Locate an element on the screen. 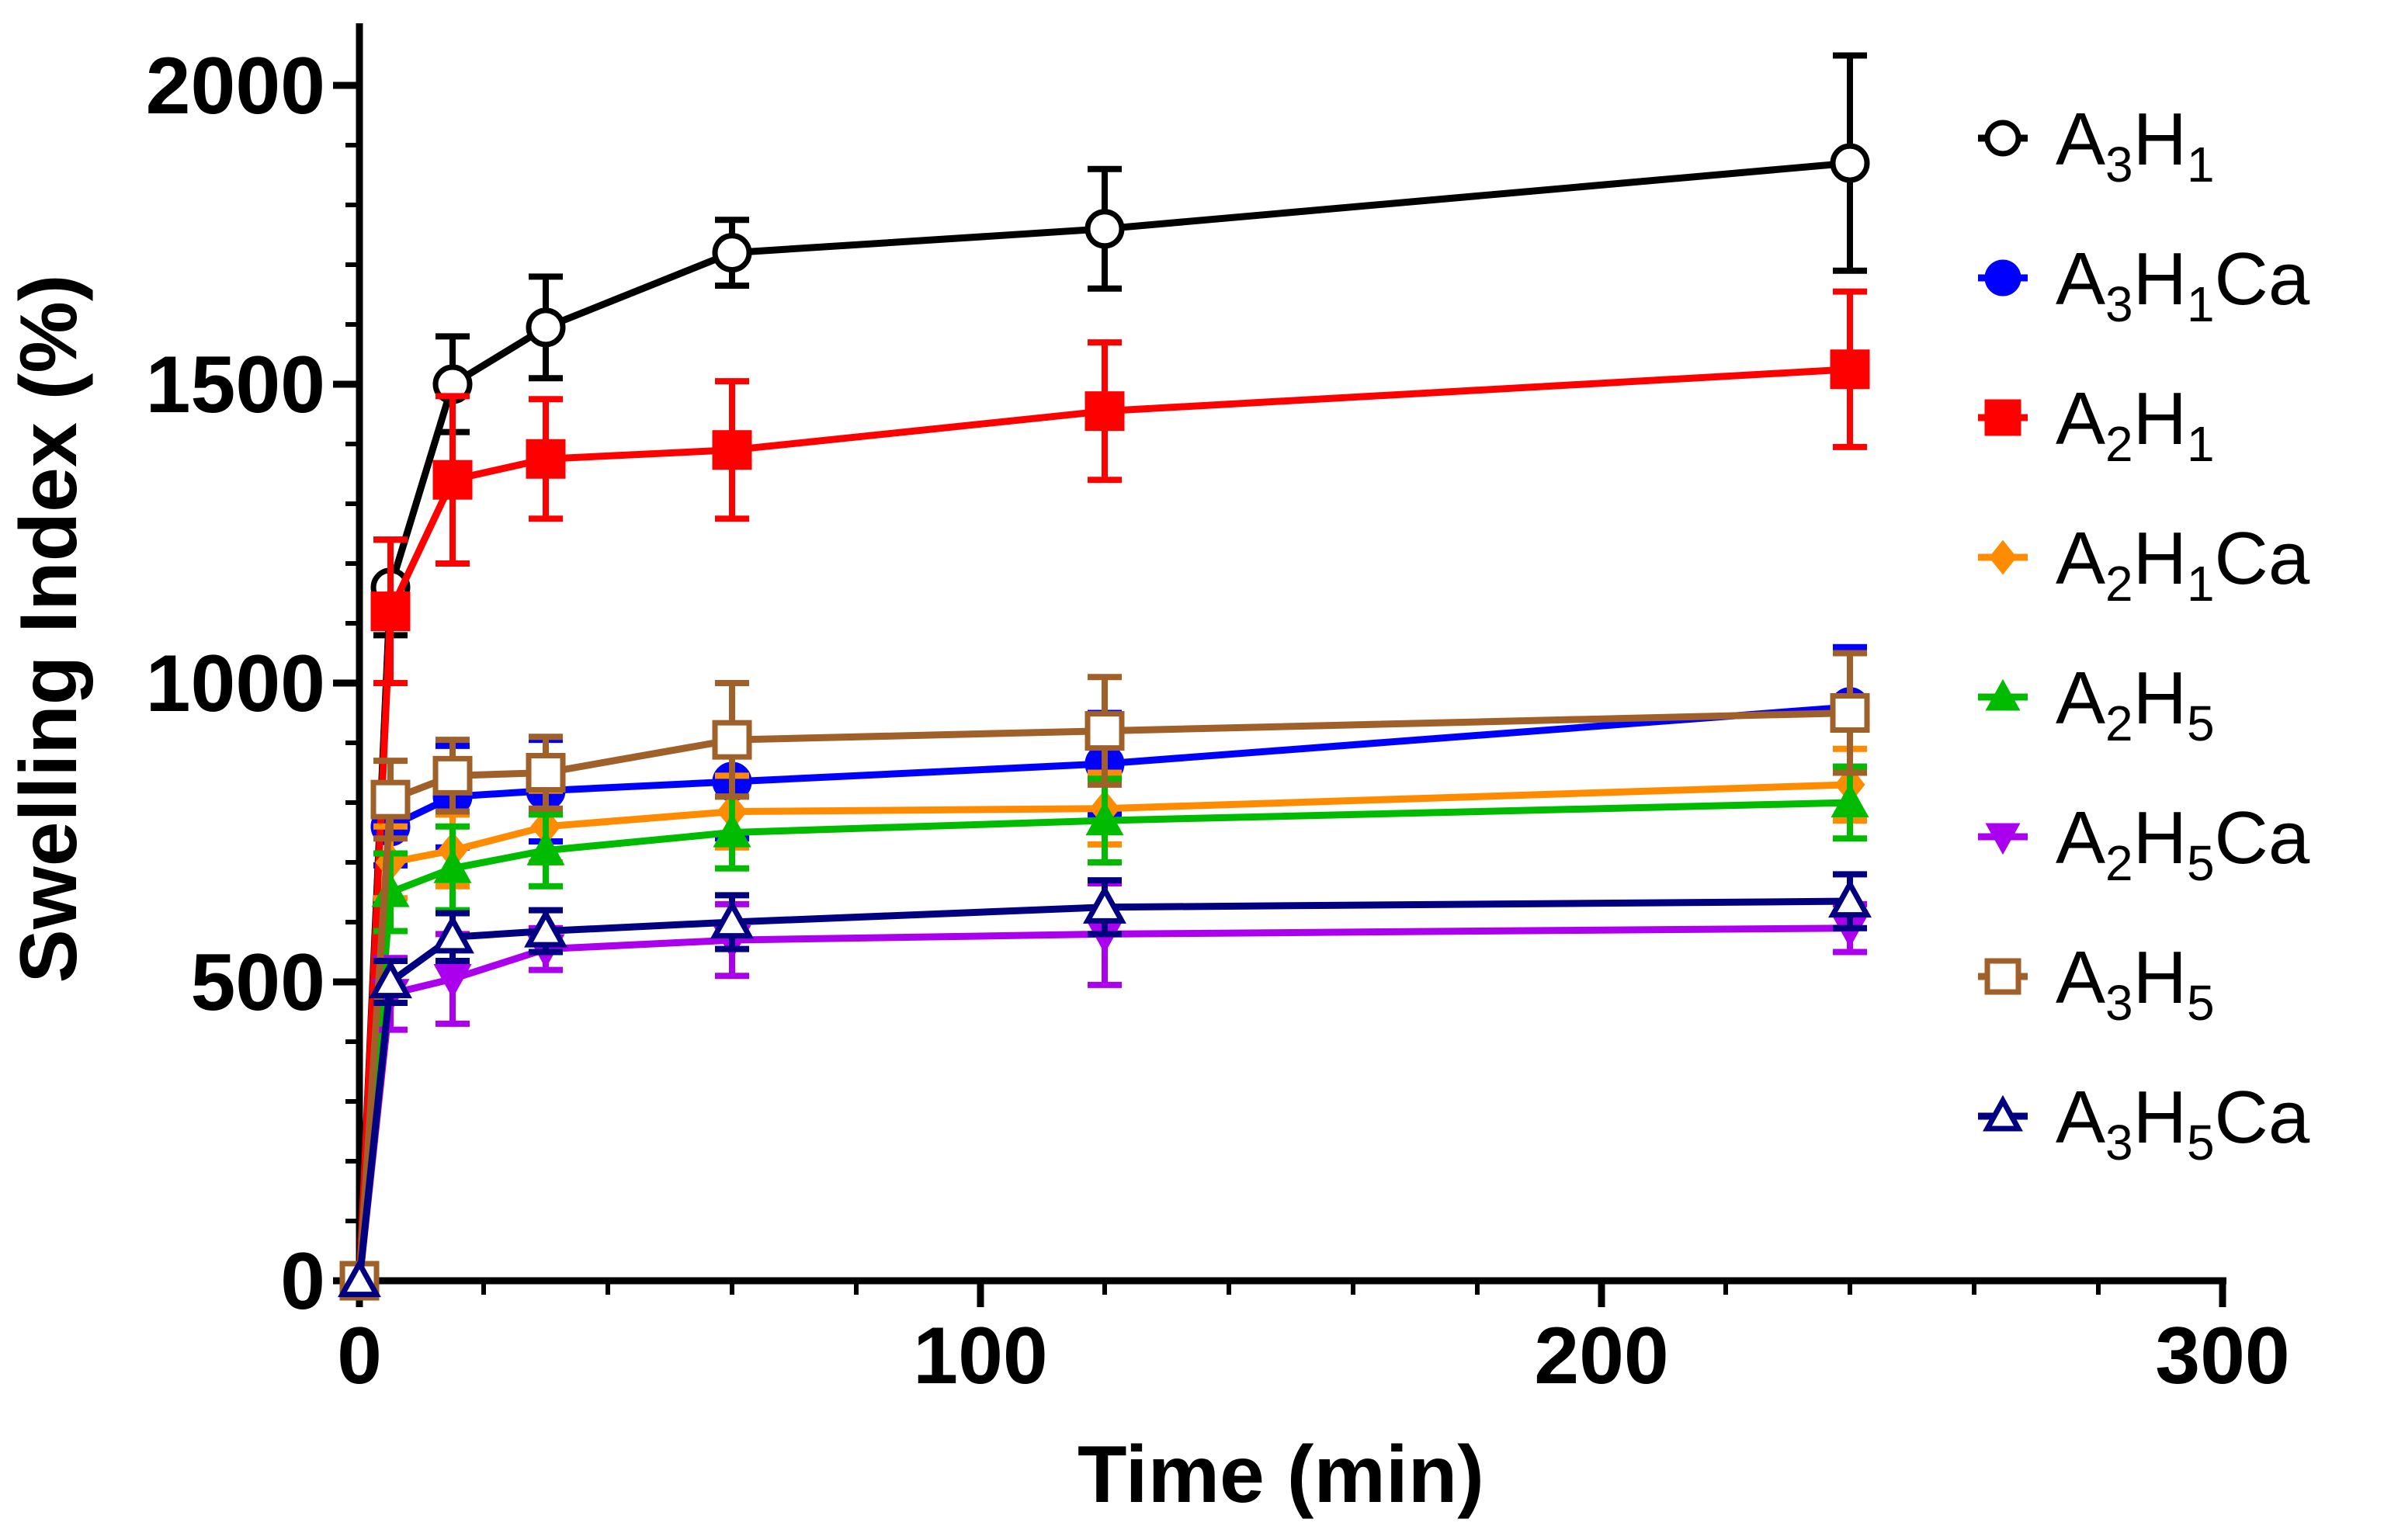 This screenshot has width=2391, height=1540. legend-item: A3H5Ca is located at coordinates (2144, 1123).